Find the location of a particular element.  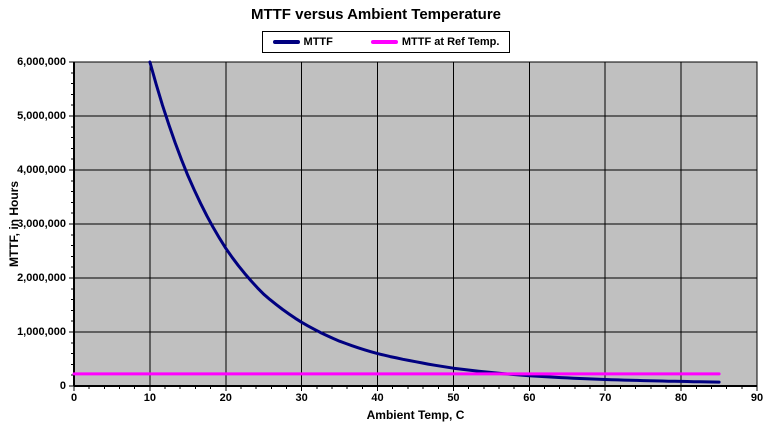

x-tick-label: 70 is located at coordinates (605, 398).